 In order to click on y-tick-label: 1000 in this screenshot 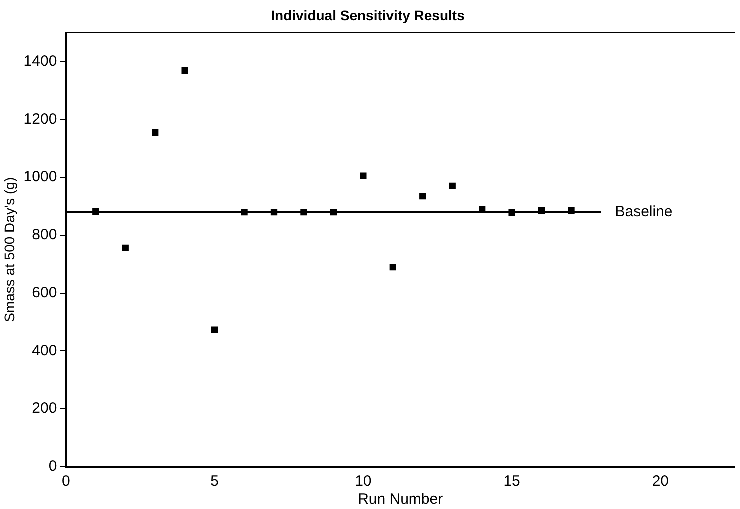, I will do `click(41, 177)`.